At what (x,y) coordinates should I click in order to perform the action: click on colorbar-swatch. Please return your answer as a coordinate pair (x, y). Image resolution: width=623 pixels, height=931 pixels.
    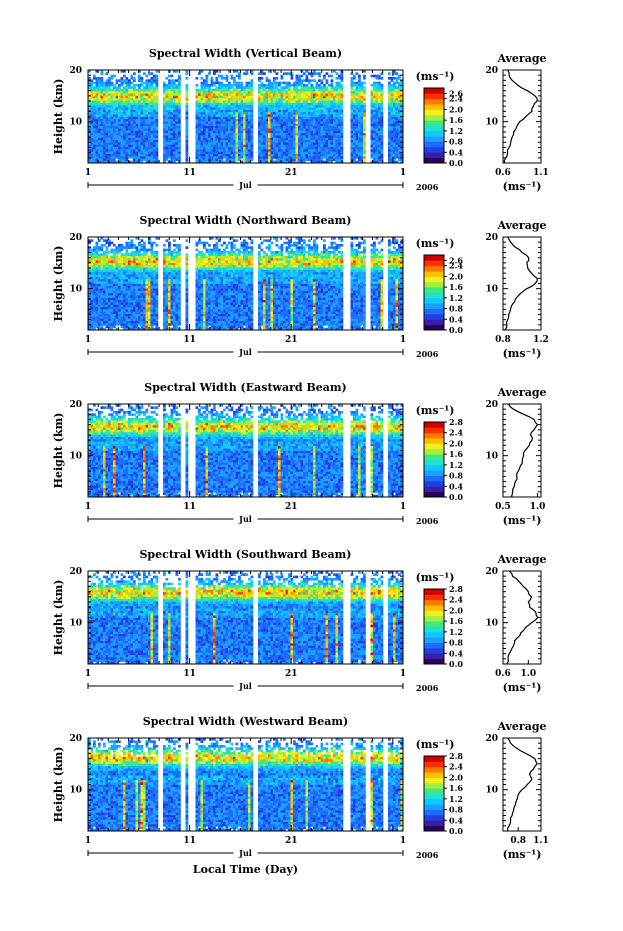
    Looking at the image, I should click on (434, 155).